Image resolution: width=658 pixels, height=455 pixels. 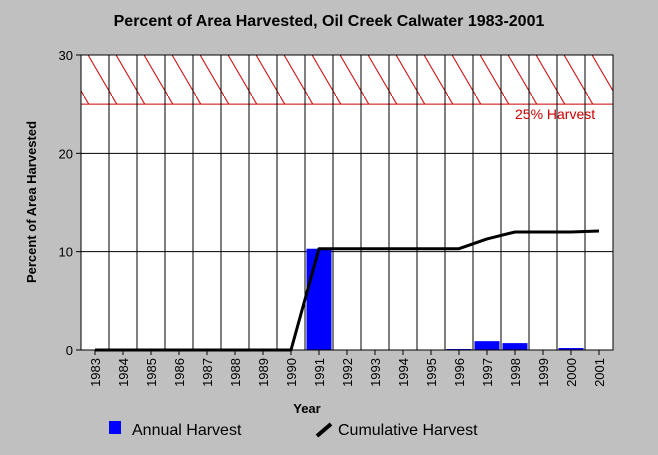 I want to click on x-tick-label: 1983, so click(x=95, y=372).